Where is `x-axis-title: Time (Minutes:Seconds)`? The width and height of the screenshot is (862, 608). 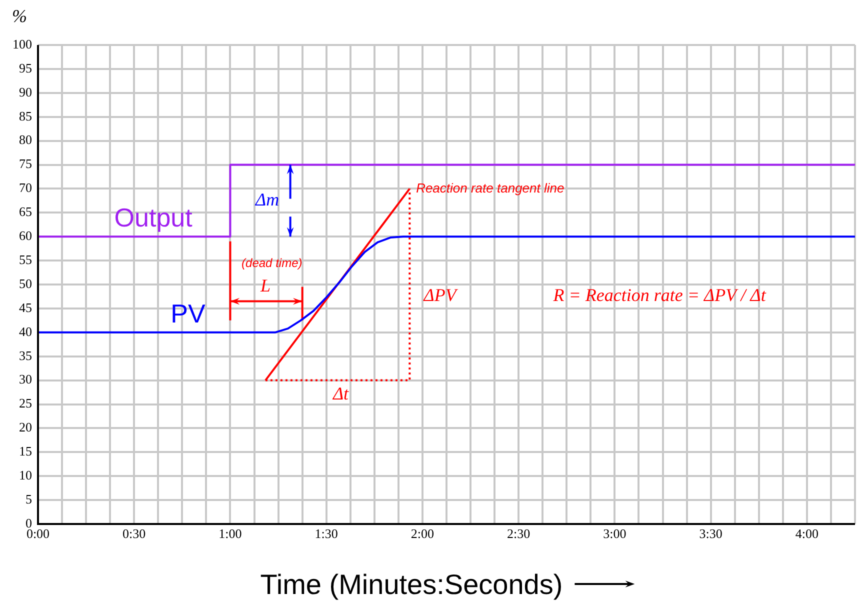
x-axis-title: Time (Minutes:Seconds) is located at coordinates (411, 584).